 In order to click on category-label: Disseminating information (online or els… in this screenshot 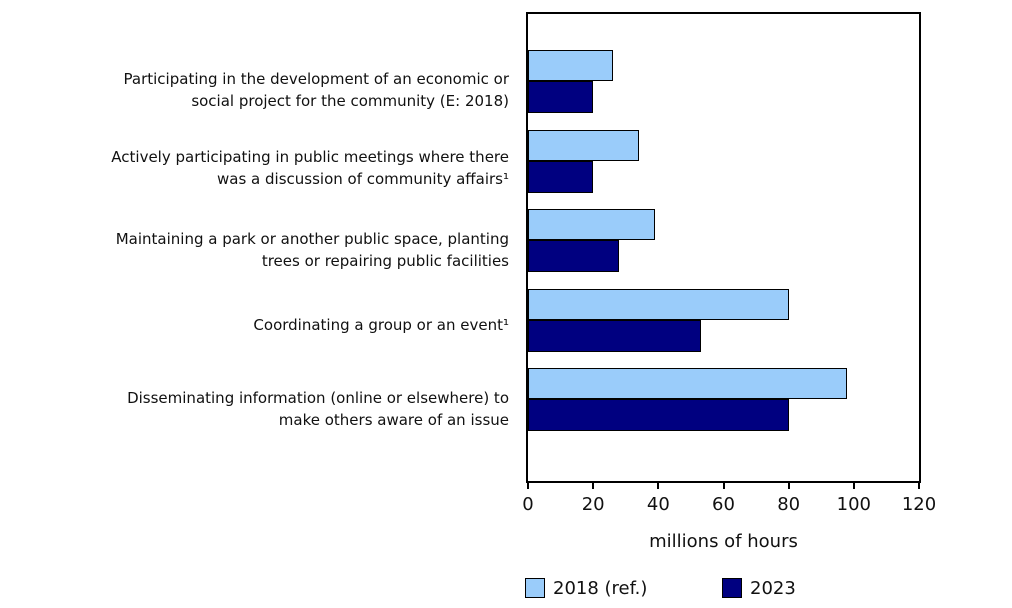, I will do `click(318, 409)`.